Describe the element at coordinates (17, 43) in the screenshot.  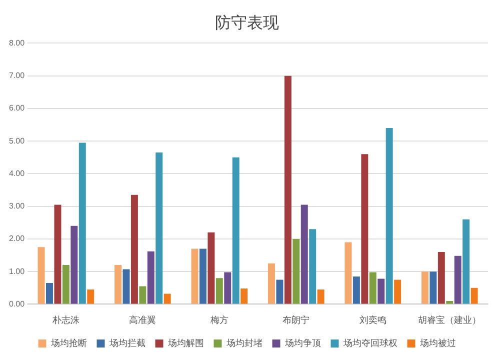
I see `y-tick-label: 8.00` at that location.